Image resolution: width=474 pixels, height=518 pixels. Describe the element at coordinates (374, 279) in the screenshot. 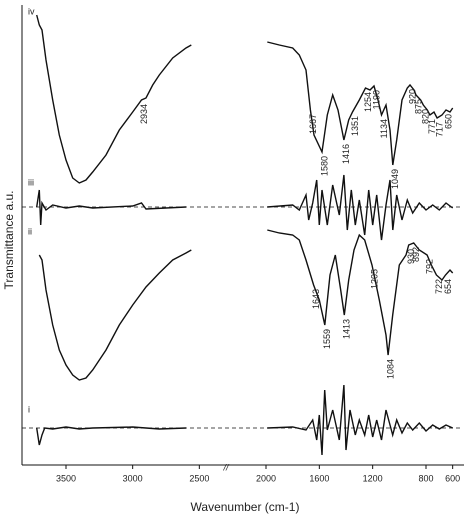

I see `peak-label: 1205` at that location.